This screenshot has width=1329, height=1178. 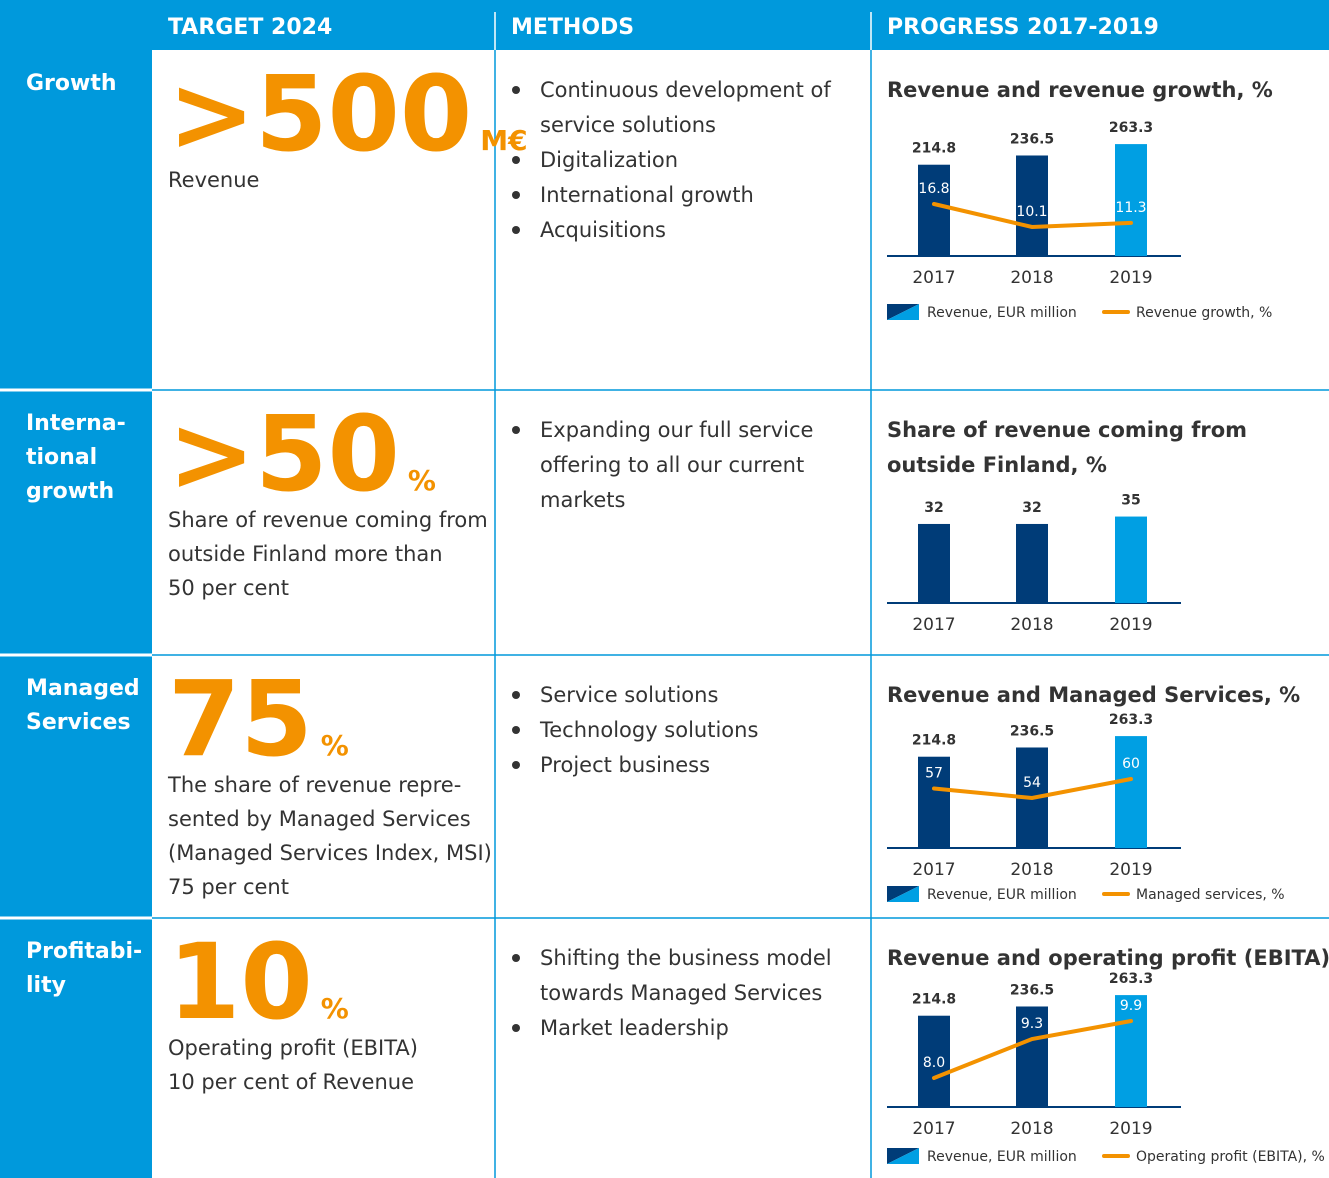 What do you see at coordinates (284, 454) in the screenshot?
I see `target-value: >50` at bounding box center [284, 454].